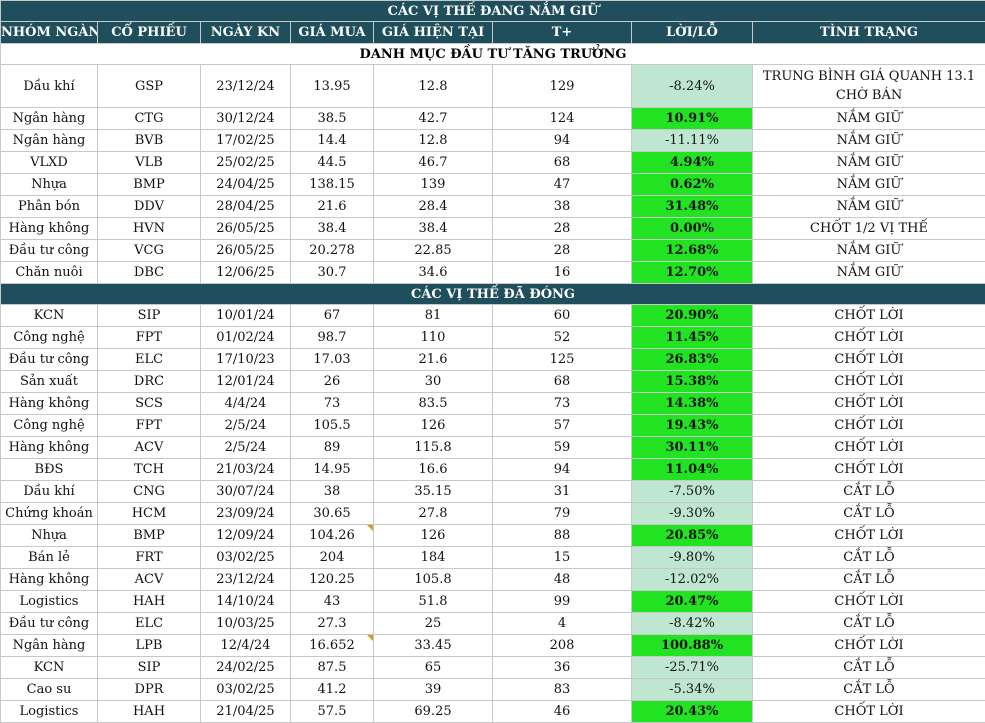  I want to click on profit-loss-cell: 20.43%, so click(692, 712).